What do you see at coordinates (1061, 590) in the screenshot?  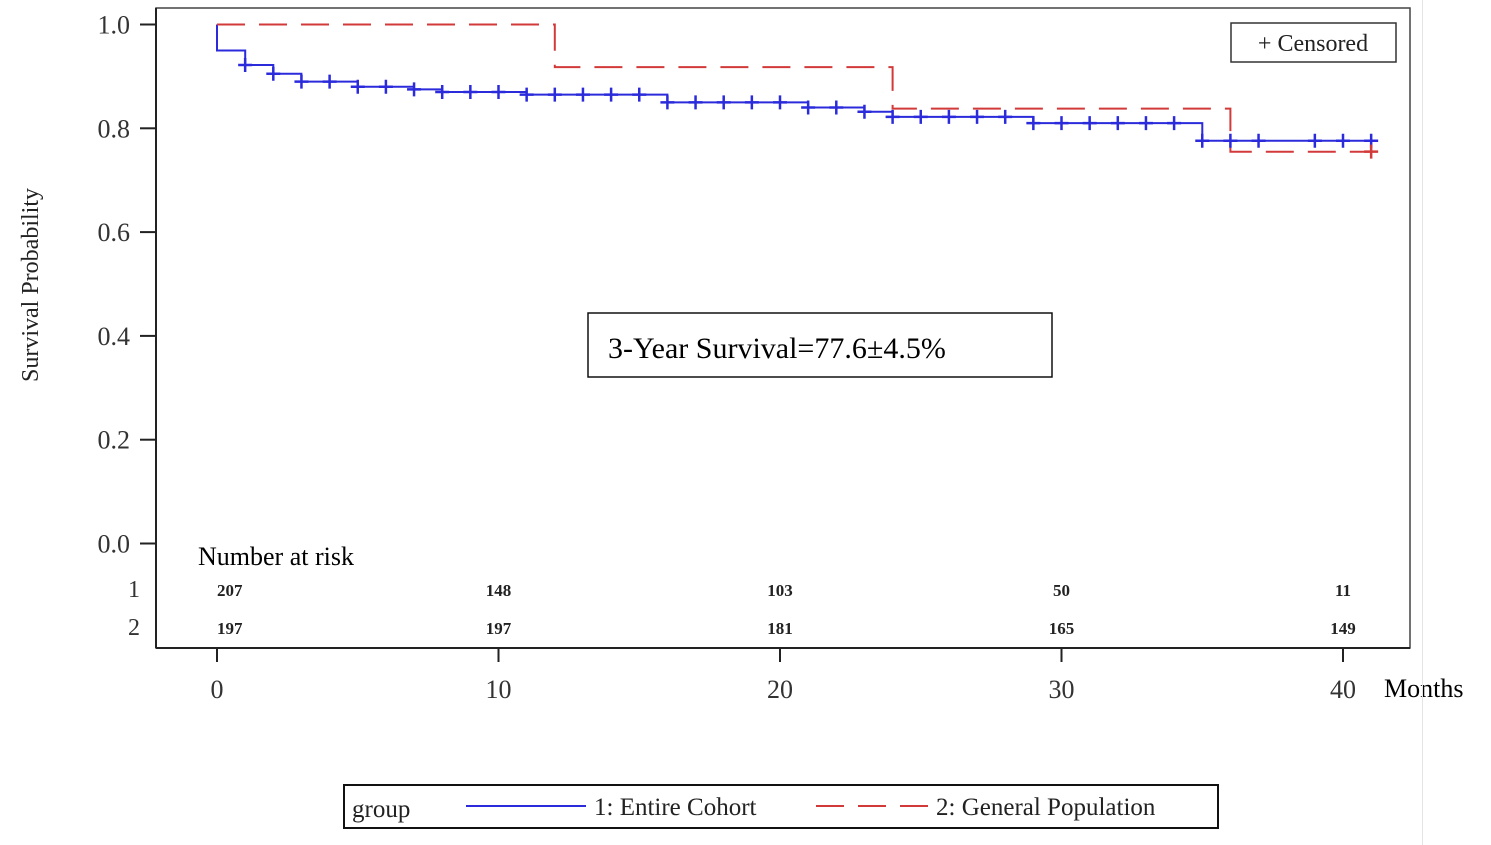 I see `risk-value: 50` at bounding box center [1061, 590].